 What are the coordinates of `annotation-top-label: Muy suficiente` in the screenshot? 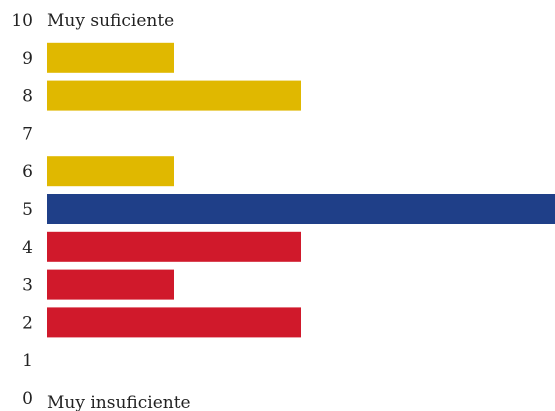 It's located at (110, 21).